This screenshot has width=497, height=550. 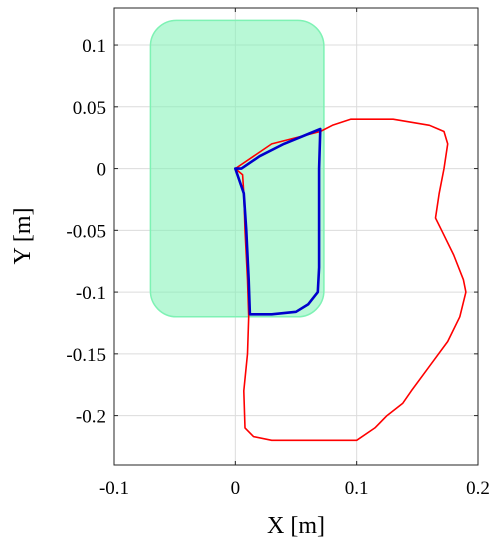 I want to click on y-tick-label: -0.05, so click(x=86, y=231).